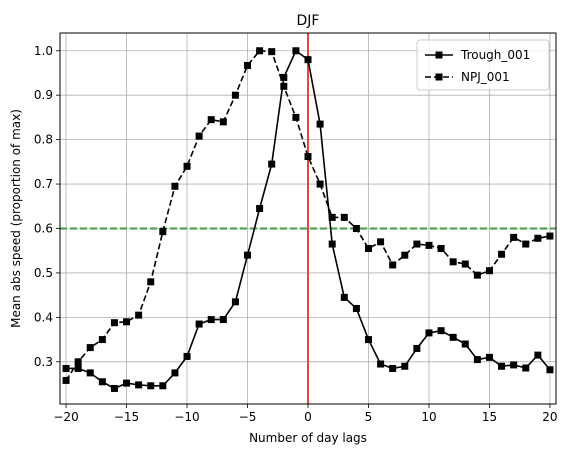  Describe the element at coordinates (483, 65) in the screenshot. I see `legend-box` at that location.